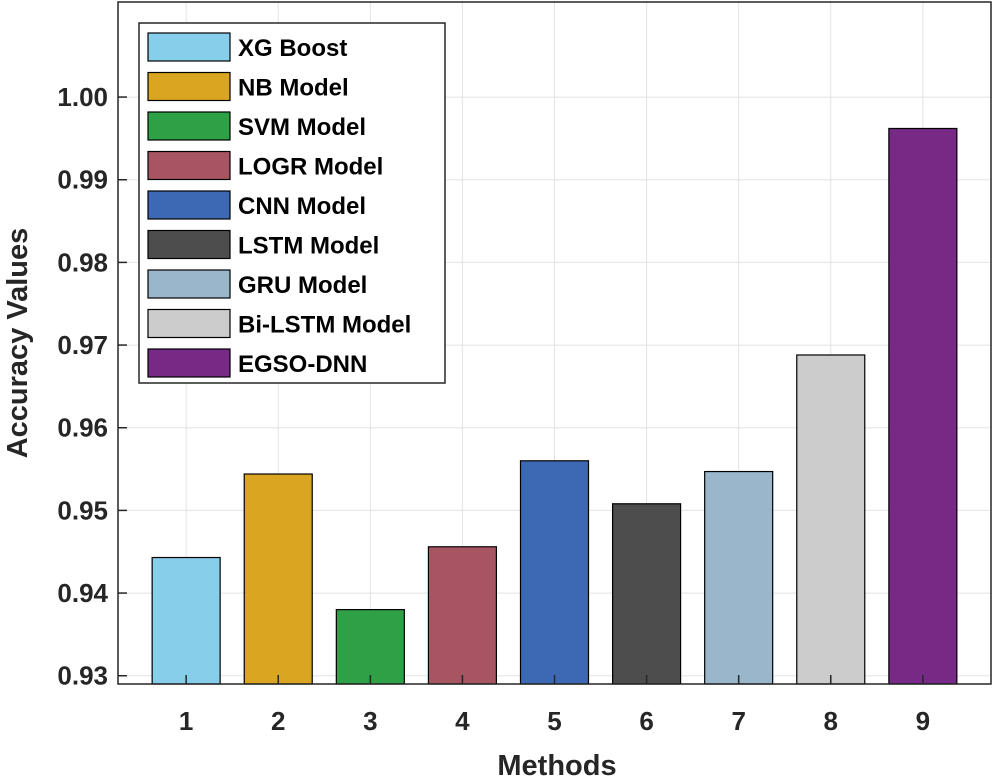 Image resolution: width=995 pixels, height=779 pixels. Describe the element at coordinates (82, 97) in the screenshot. I see `y-tick-label: 1.00` at that location.